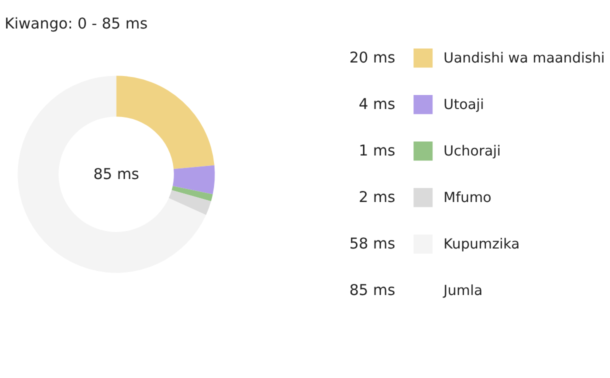  I want to click on legend-label: Mfumo, so click(468, 198).